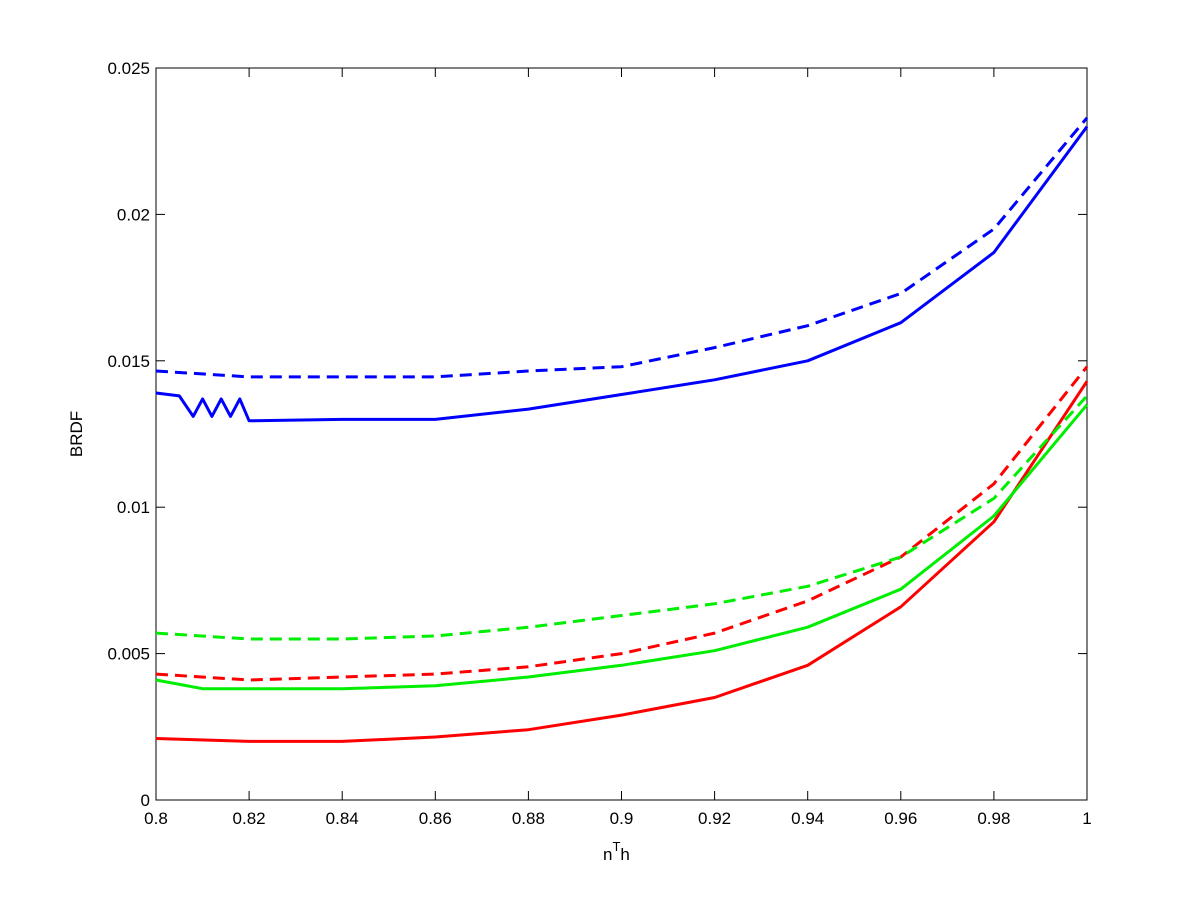 The image size is (1200, 900). What do you see at coordinates (435, 818) in the screenshot?
I see `x-tick-label: 0.86` at bounding box center [435, 818].